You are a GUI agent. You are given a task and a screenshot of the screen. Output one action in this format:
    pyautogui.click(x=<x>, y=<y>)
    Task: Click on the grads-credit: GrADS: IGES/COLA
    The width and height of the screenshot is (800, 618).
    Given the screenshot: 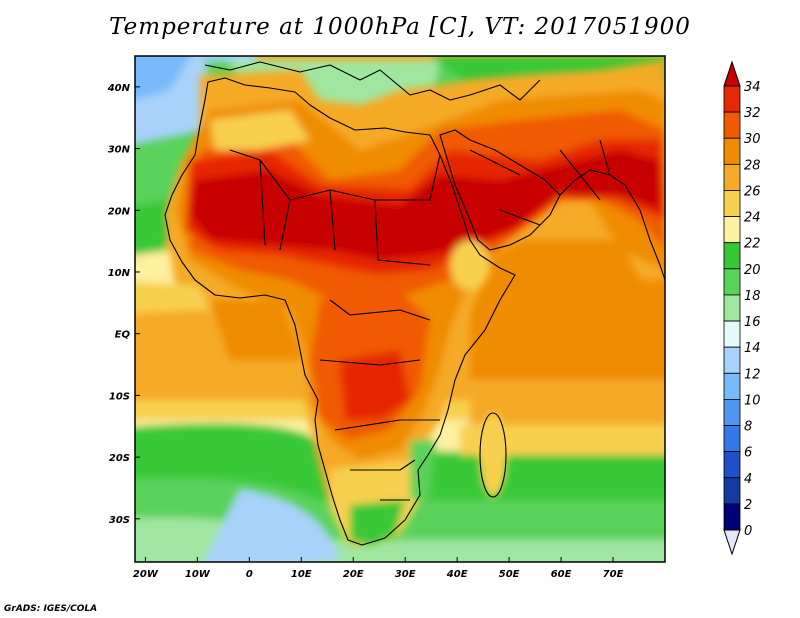 What is the action you would take?
    pyautogui.click(x=51, y=609)
    